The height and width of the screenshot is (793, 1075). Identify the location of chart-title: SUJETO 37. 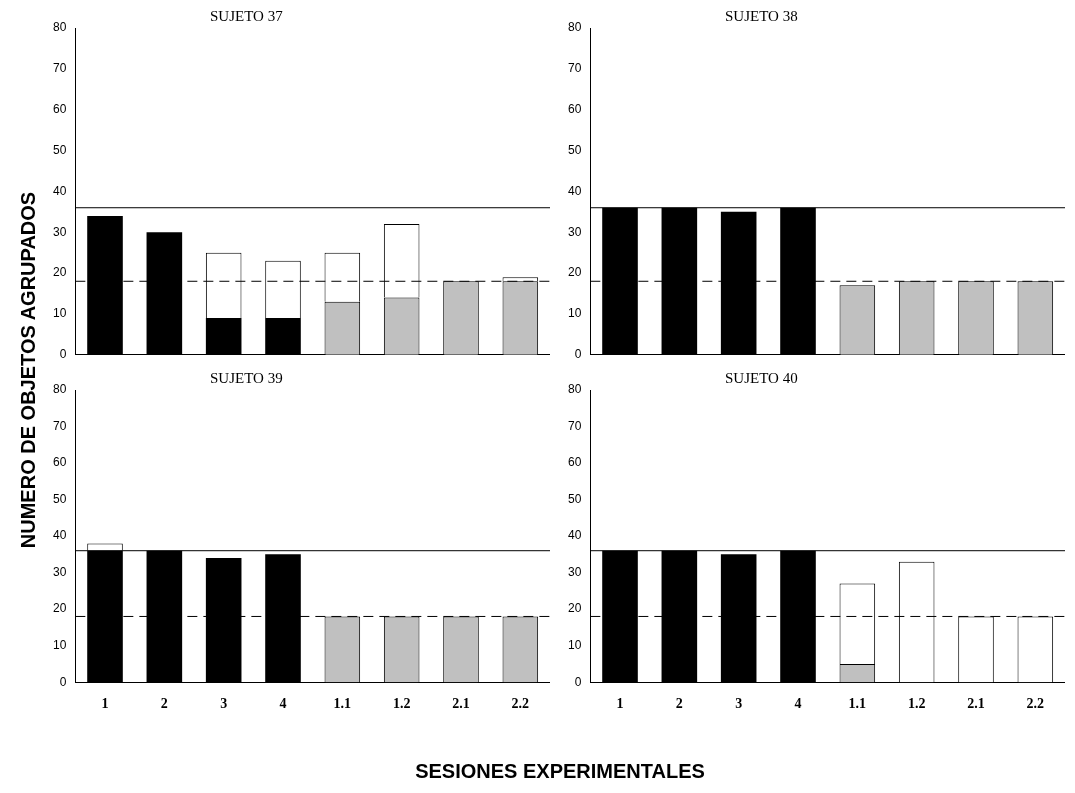
(246, 16).